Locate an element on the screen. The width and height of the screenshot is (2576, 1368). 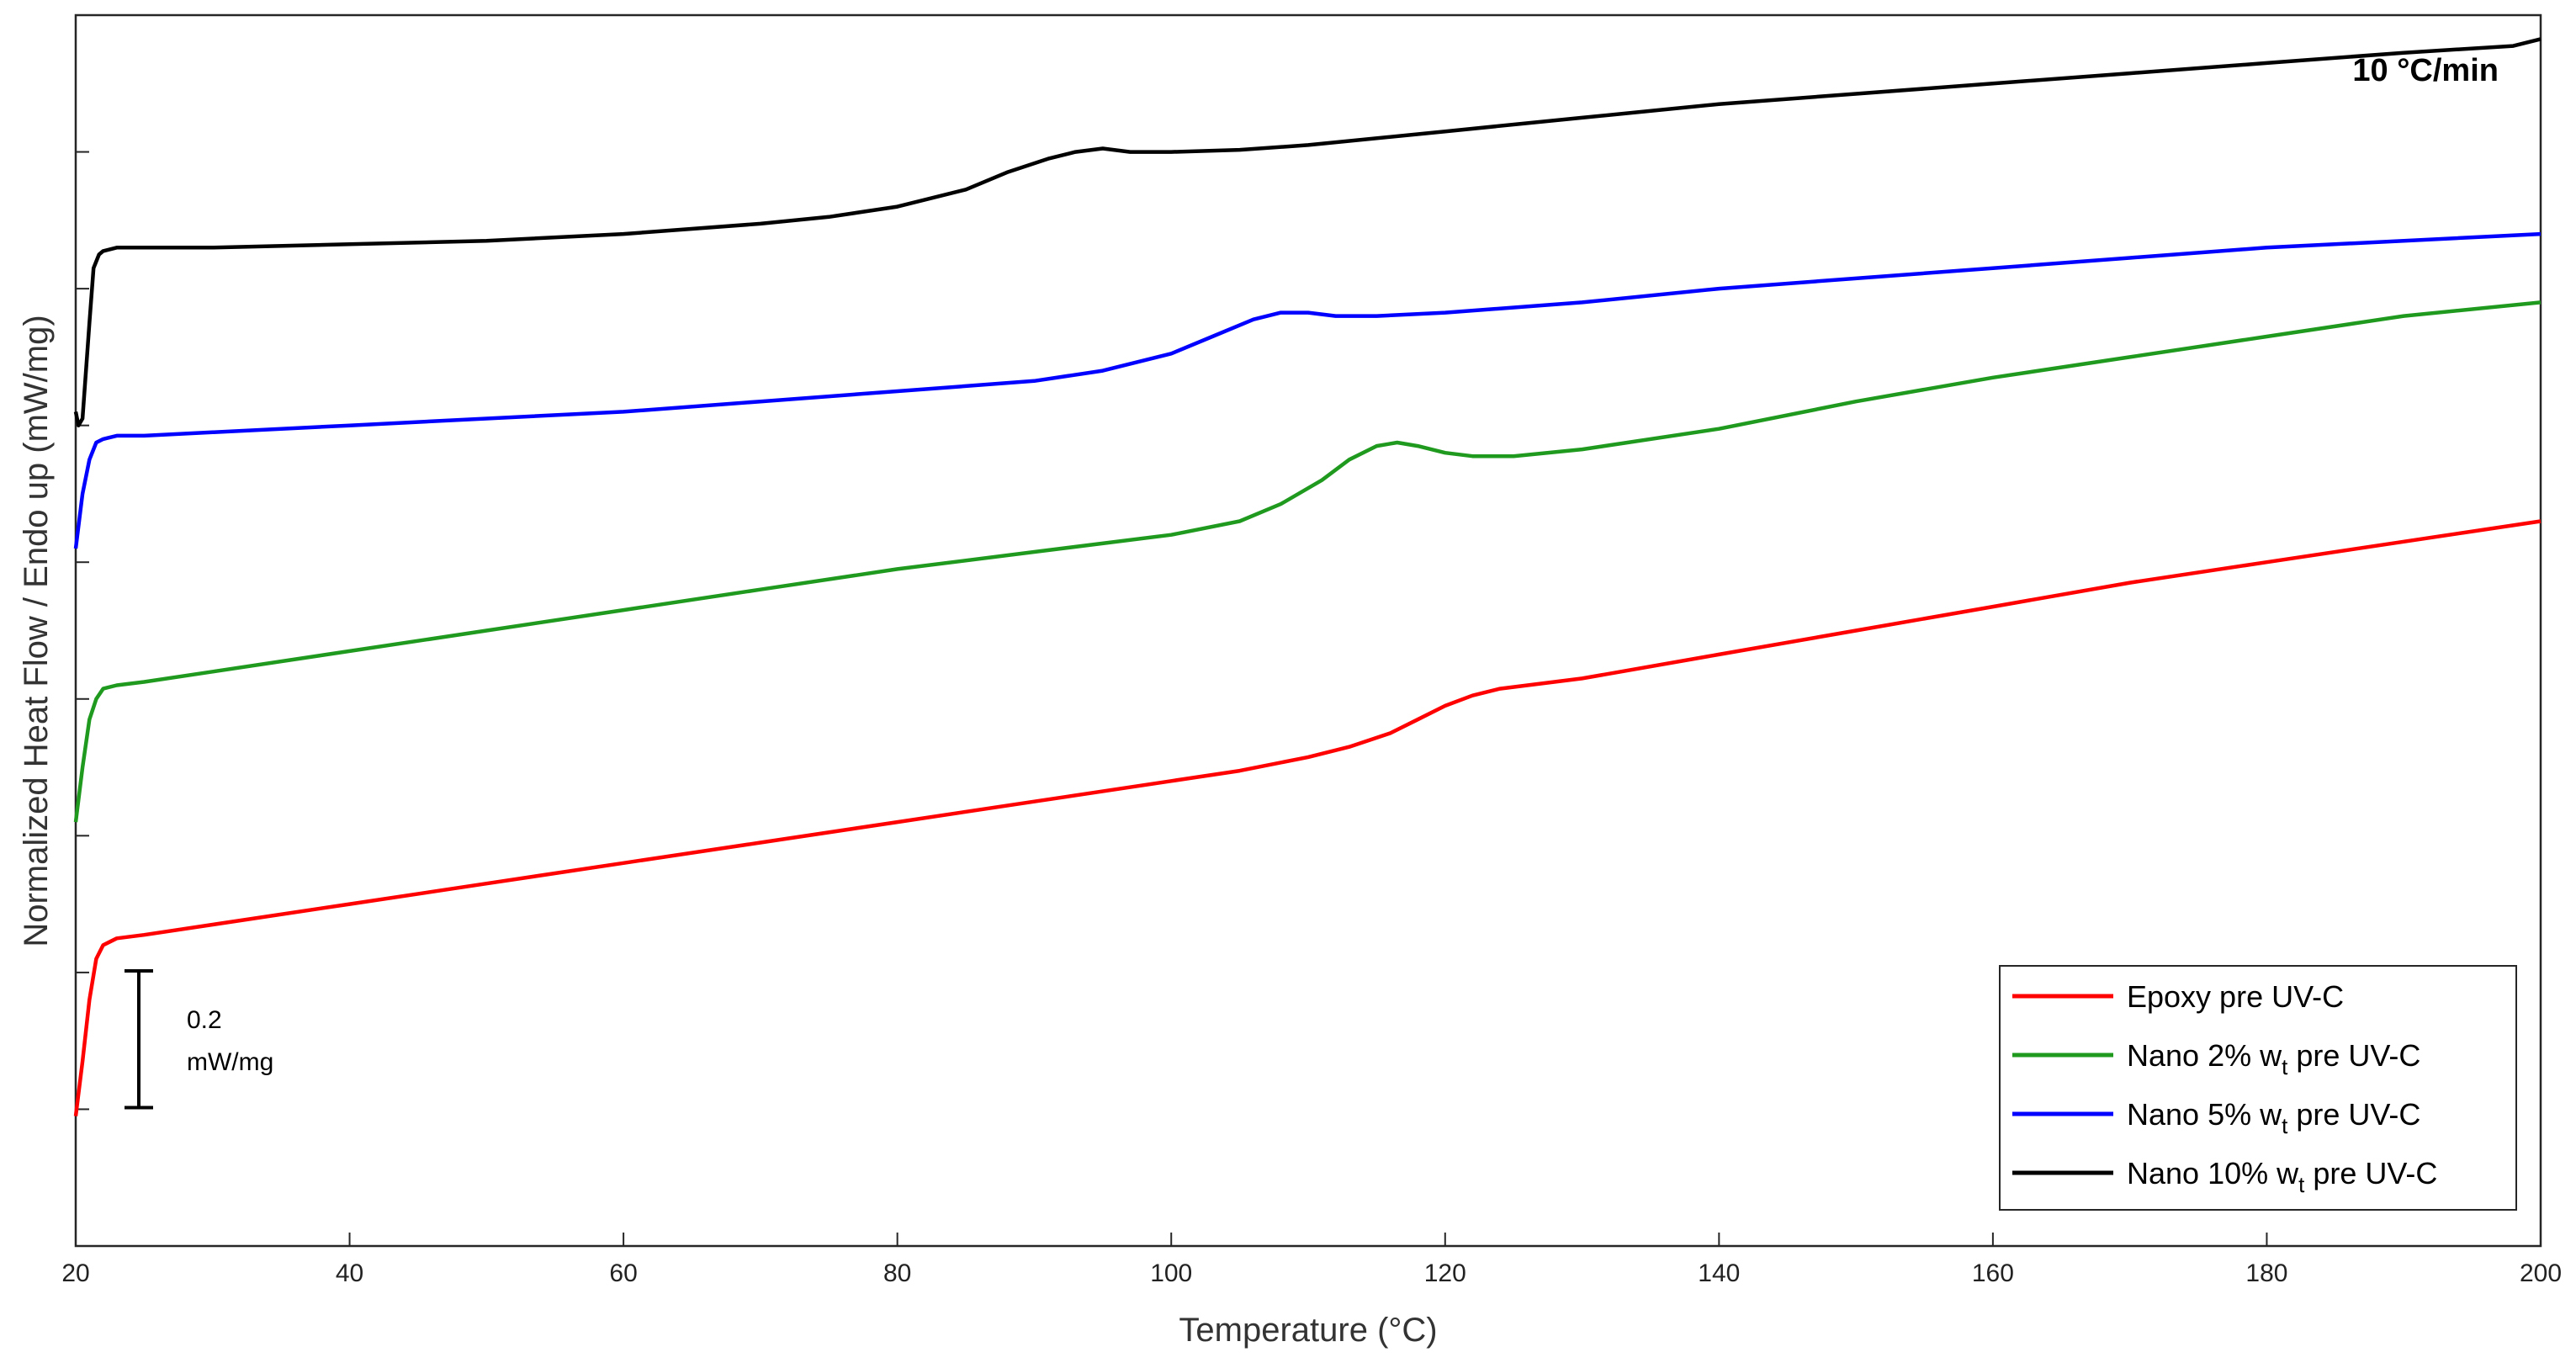
x-tick-label: 40 is located at coordinates (349, 1273).